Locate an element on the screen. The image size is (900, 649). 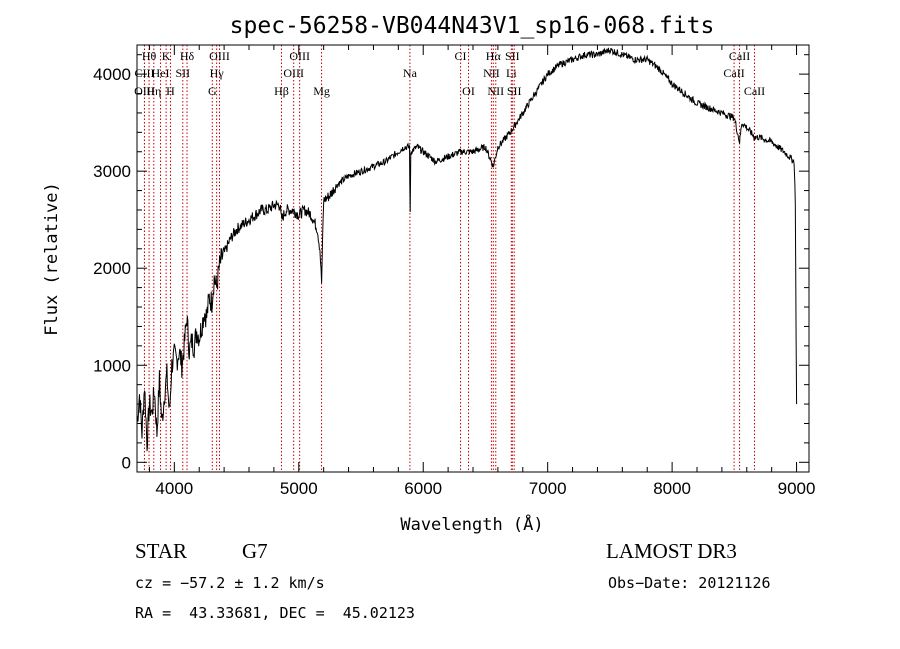
chart-title: spec-56258-VB044N43V1_sp16-068.fits is located at coordinates (472, 26).